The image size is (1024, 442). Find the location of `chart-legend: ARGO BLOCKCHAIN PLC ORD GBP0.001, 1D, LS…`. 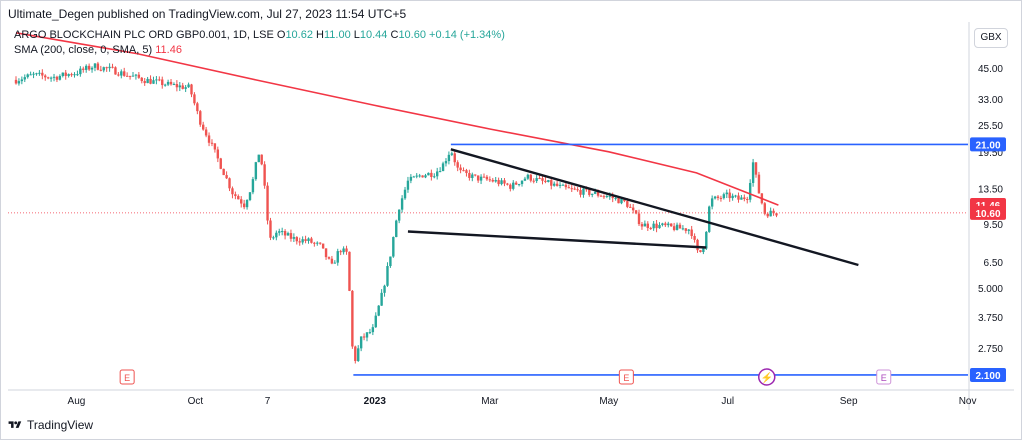

chart-legend: ARGO BLOCKCHAIN PLC ORD GBP0.001, 1D, LS… is located at coordinates (259, 43).